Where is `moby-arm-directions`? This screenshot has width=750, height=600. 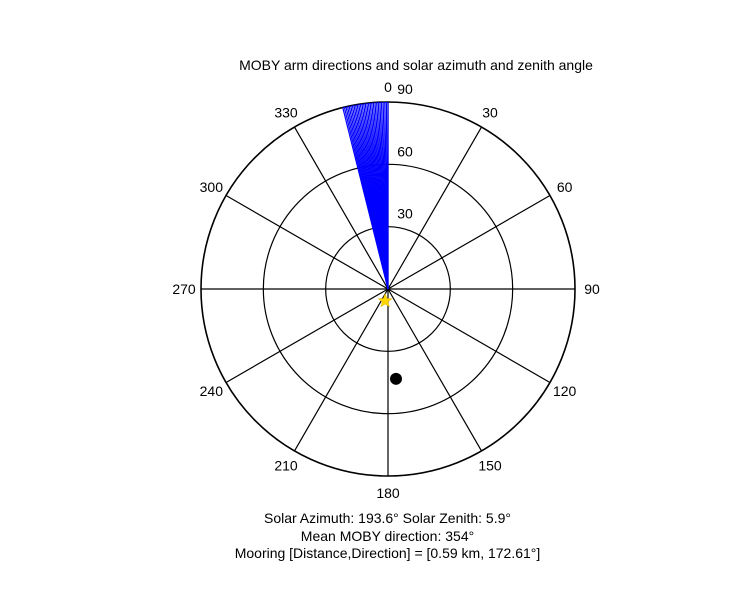 moby-arm-directions is located at coordinates (365, 196).